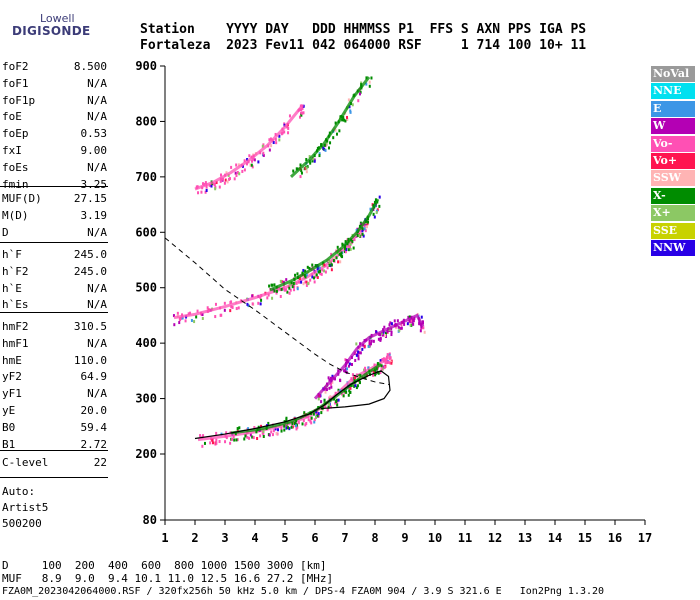 This screenshot has width=700, height=600. I want to click on param-row: yF2 64.9, so click(54, 377).